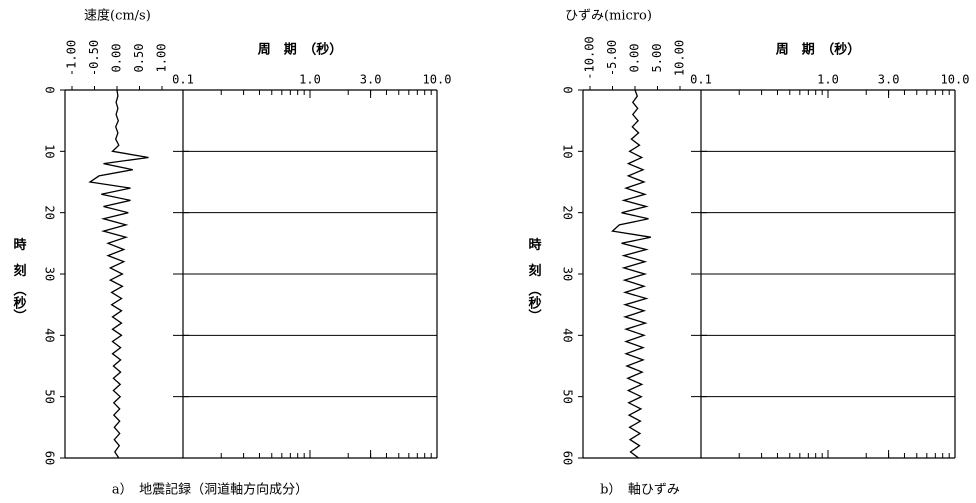  I want to click on chart-title: ひずみ(micro), so click(608, 16).